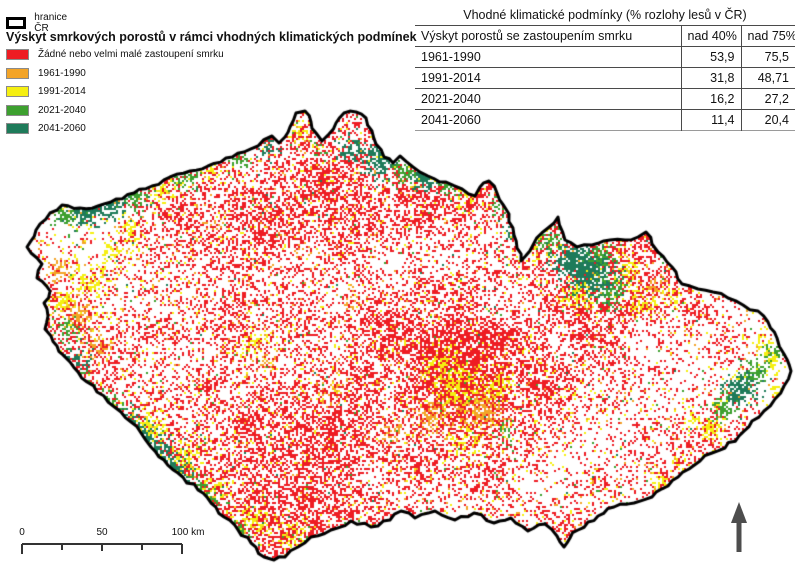 The width and height of the screenshot is (800, 574). I want to click on column-header: nad 75%, so click(767, 36).